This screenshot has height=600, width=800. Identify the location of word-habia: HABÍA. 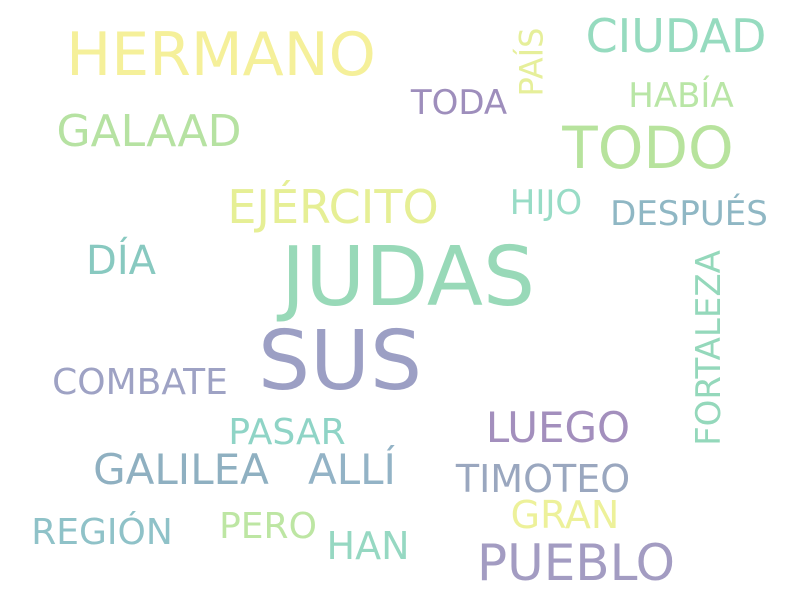
(681, 96).